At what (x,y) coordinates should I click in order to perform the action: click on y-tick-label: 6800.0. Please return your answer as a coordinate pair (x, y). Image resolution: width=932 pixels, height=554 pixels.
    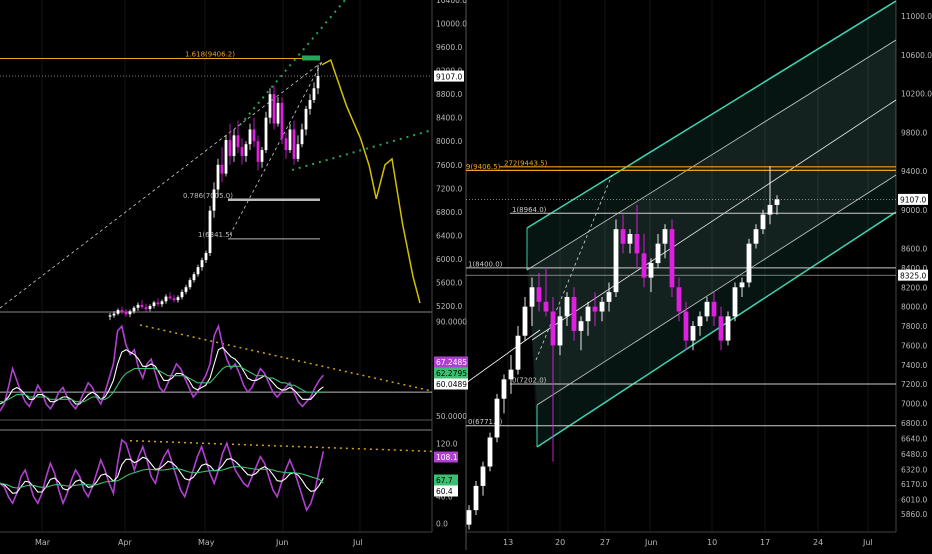
    Looking at the image, I should click on (914, 423).